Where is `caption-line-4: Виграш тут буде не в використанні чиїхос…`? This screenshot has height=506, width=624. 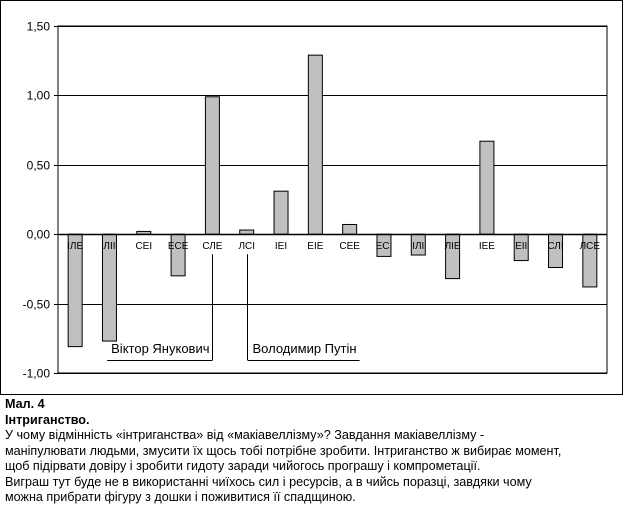 caption-line-4: Виграш тут буде не в використанні чиїхос… is located at coordinates (268, 481).